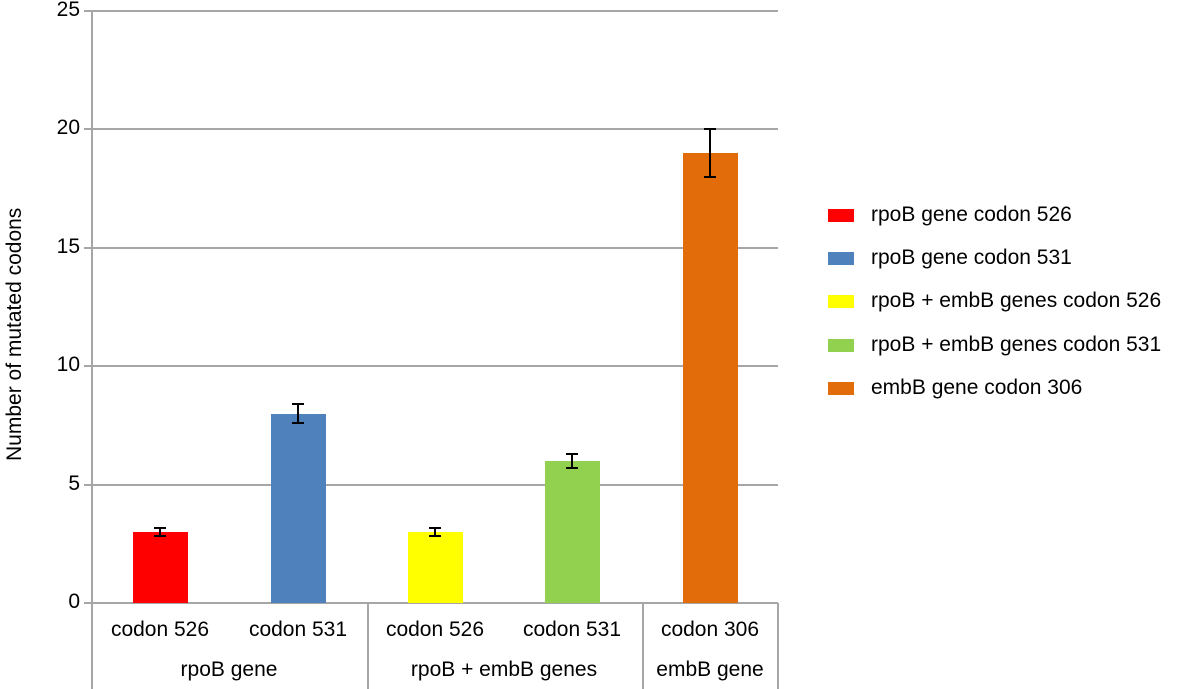 This screenshot has height=689, width=1183. What do you see at coordinates (68, 246) in the screenshot?
I see `y-tick-label: 15` at bounding box center [68, 246].